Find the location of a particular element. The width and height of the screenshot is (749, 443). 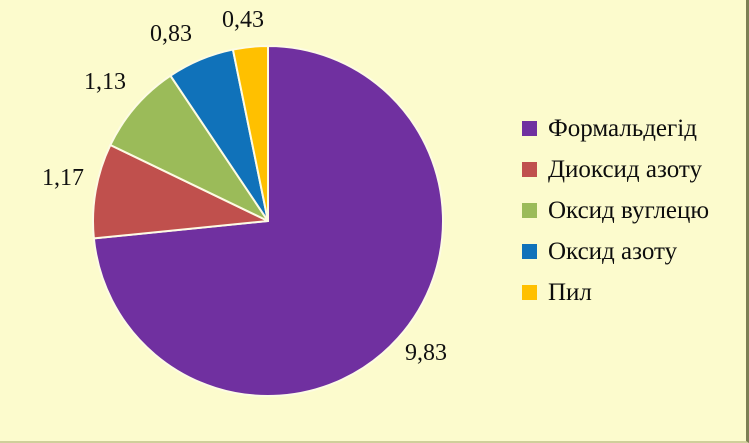

legend-swatch-dust is located at coordinates (529, 292).